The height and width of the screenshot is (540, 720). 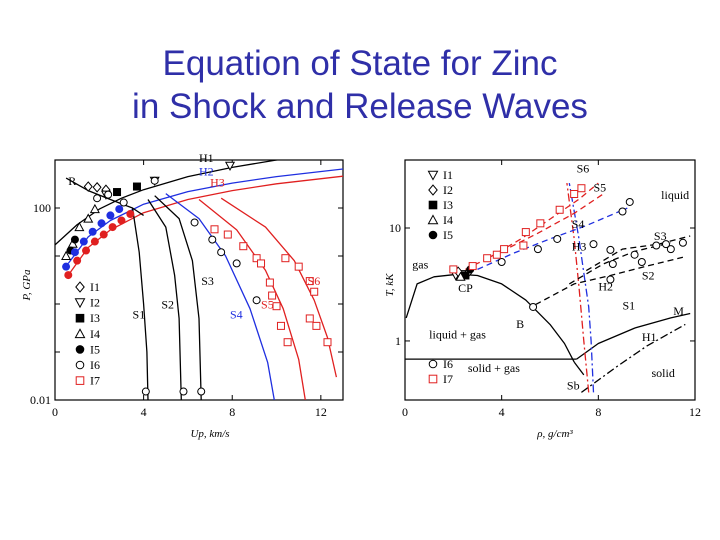 What do you see at coordinates (490, 318) in the screenshot?
I see `curve-binodal` at bounding box center [490, 318].